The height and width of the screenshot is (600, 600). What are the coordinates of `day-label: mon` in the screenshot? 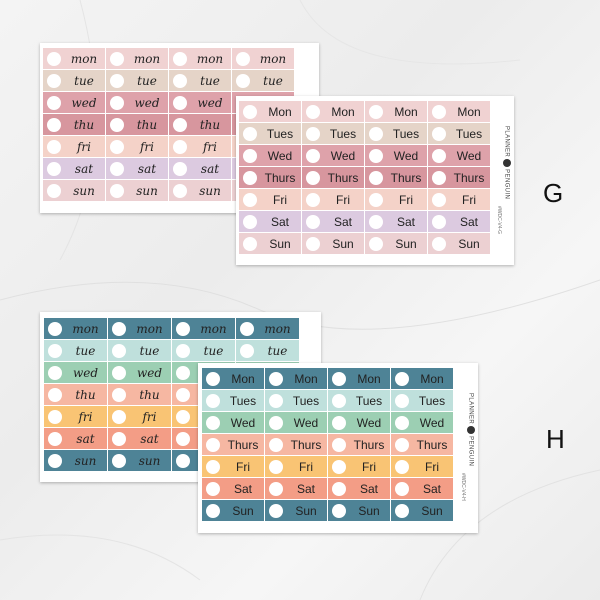 It's located at (277, 328).